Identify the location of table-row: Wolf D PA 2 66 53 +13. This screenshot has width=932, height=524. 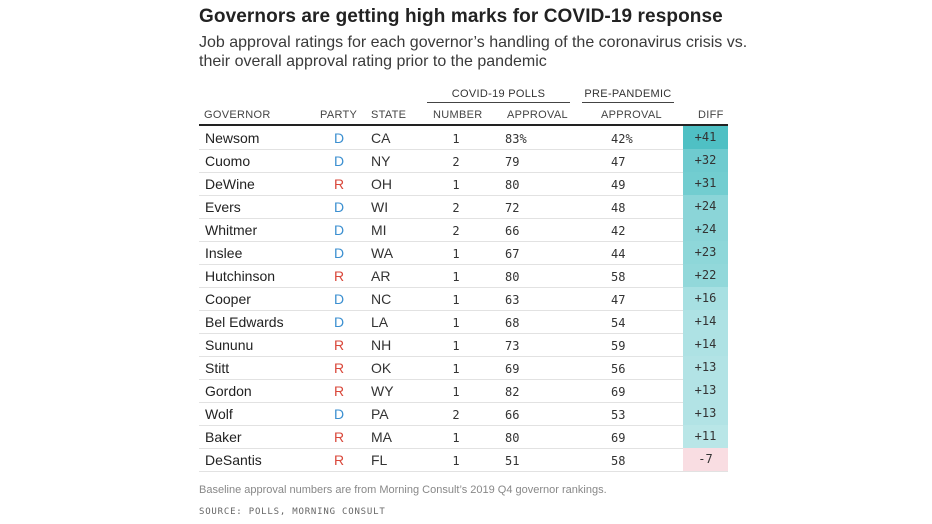
(463, 414).